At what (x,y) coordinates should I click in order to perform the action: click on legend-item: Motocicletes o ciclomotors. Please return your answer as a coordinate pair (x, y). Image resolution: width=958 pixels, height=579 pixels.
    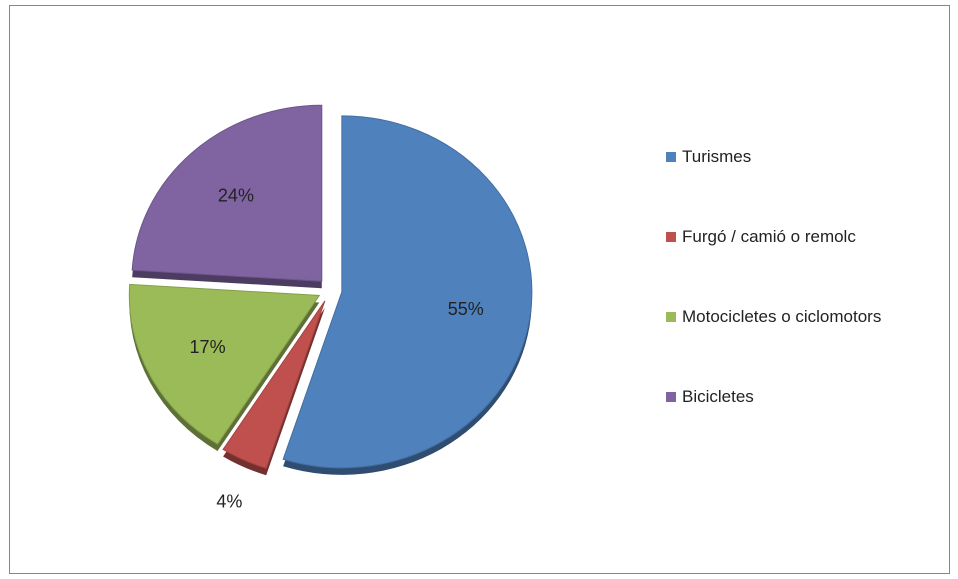
    Looking at the image, I should click on (781, 317).